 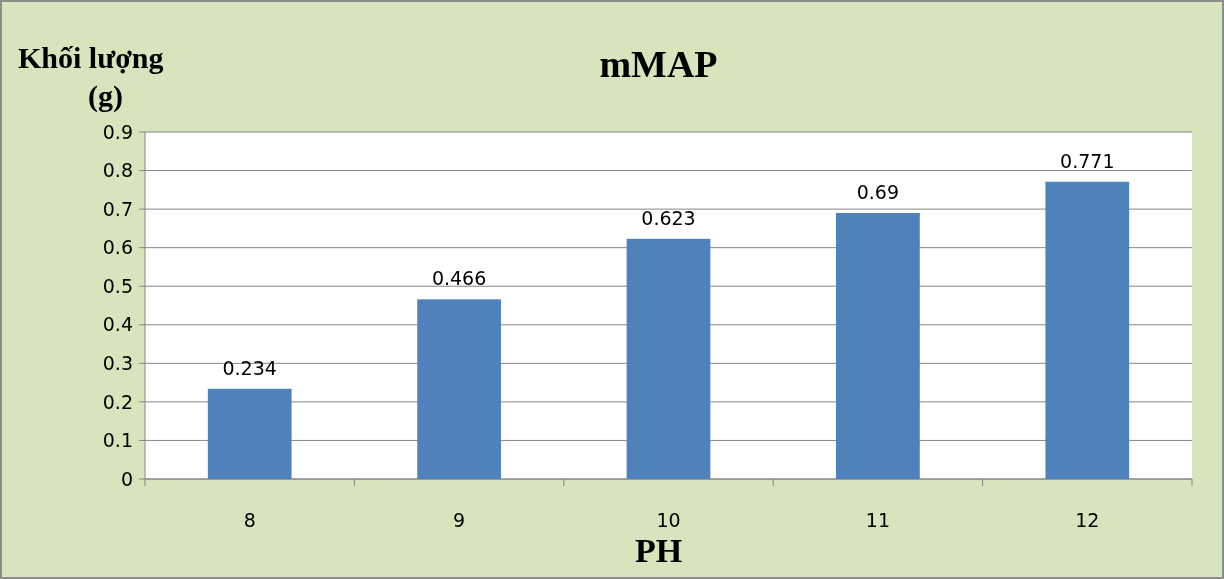 What do you see at coordinates (126, 478) in the screenshot?
I see `y-tick-label: 0` at bounding box center [126, 478].